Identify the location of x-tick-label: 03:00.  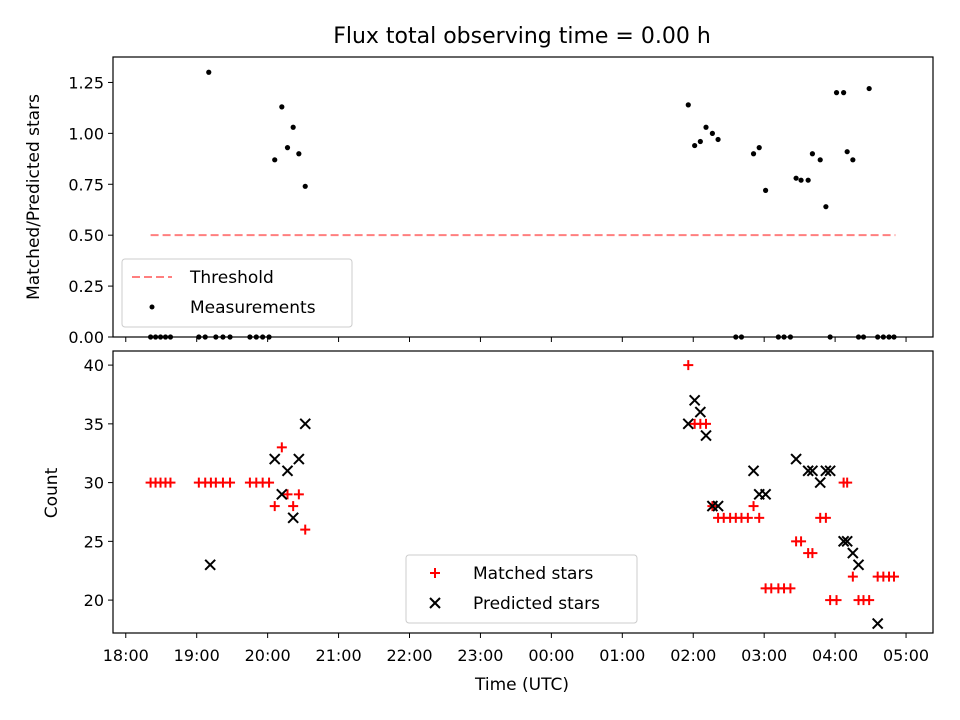
(764, 655).